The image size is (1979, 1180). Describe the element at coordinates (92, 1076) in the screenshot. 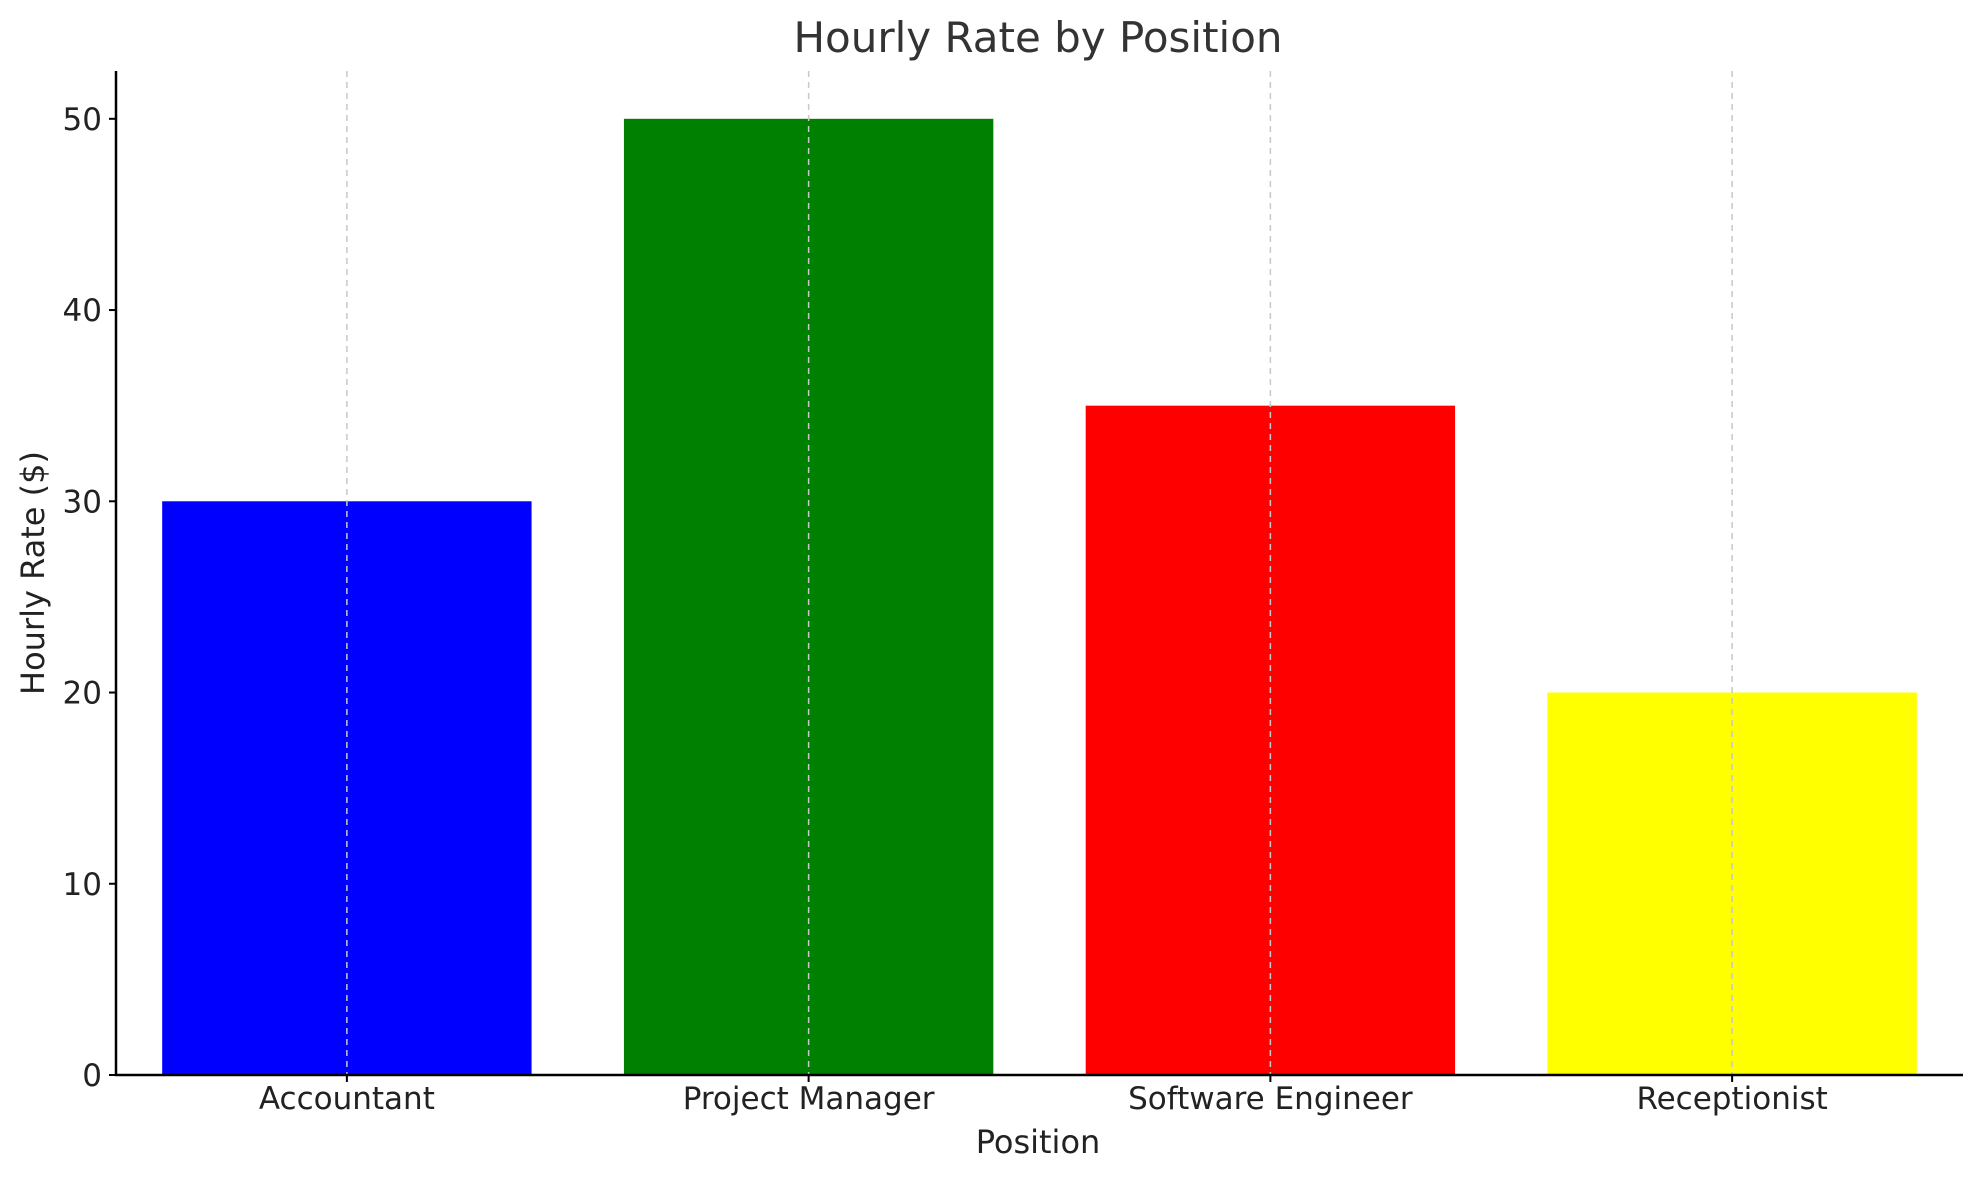

I see `y-tick-label: 0` at that location.